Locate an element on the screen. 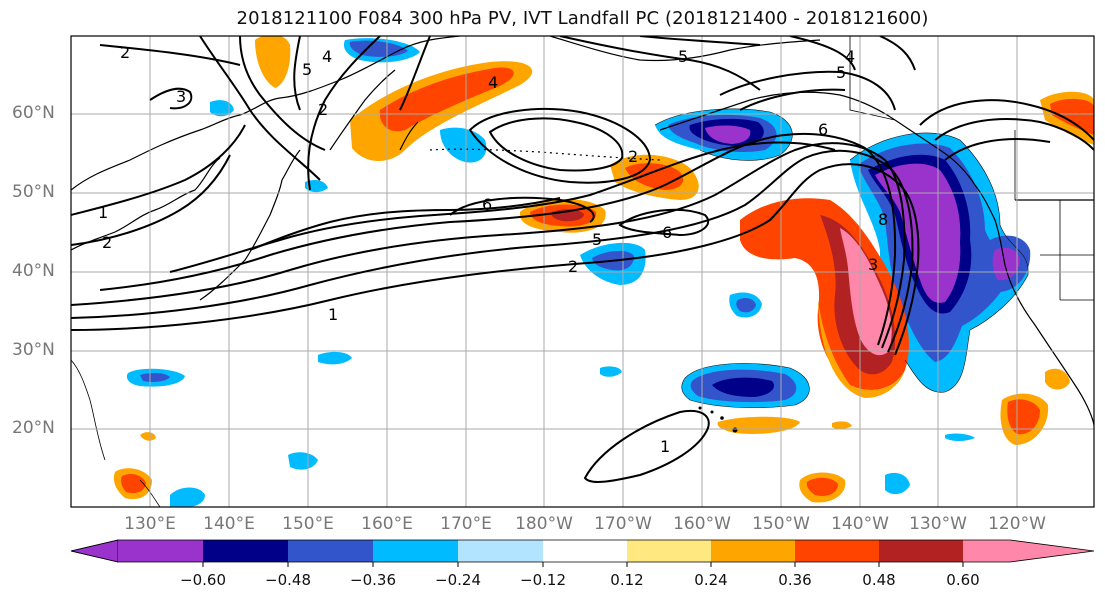 The width and height of the screenshot is (1105, 601). lon-label: 180°W is located at coordinates (544, 524).